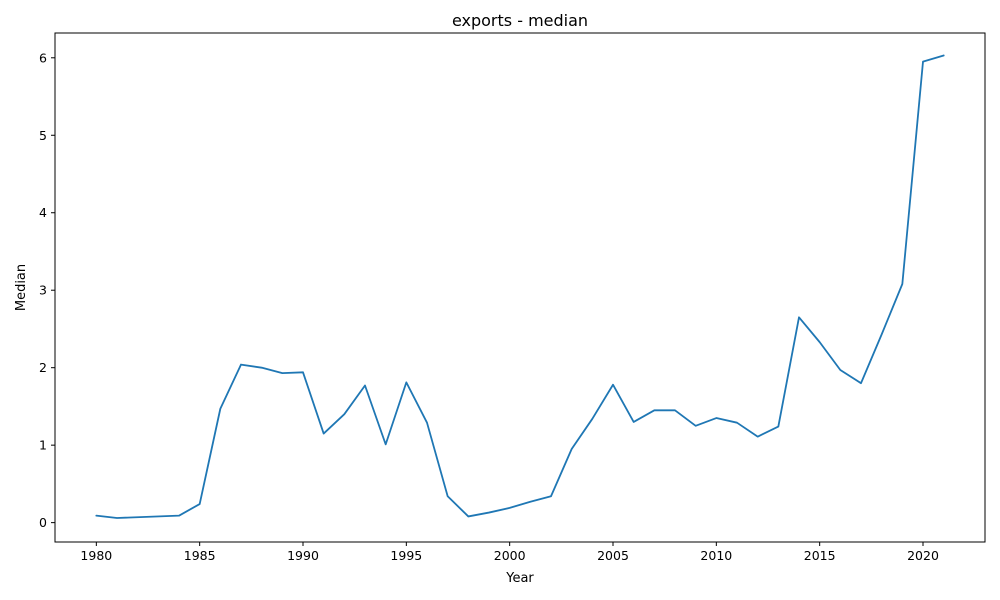 This screenshot has width=1000, height=600. I want to click on y-tick-label: 6, so click(43, 57).